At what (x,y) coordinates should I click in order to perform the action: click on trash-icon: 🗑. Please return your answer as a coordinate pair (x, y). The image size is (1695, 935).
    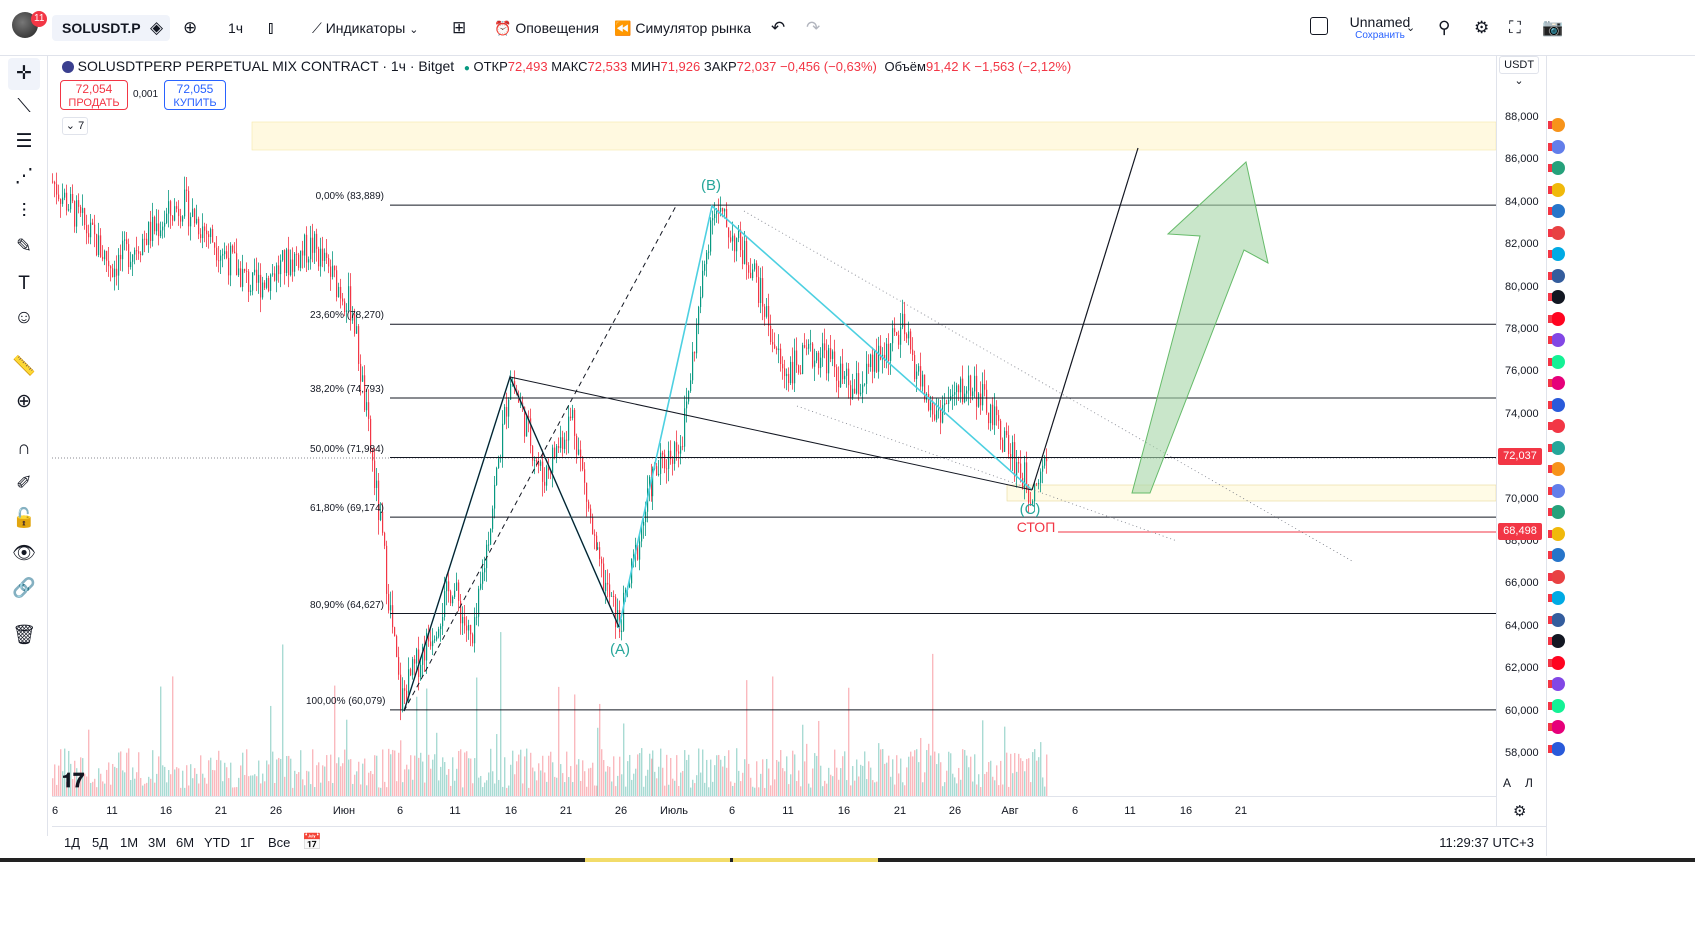
    Looking at the image, I should click on (24, 635).